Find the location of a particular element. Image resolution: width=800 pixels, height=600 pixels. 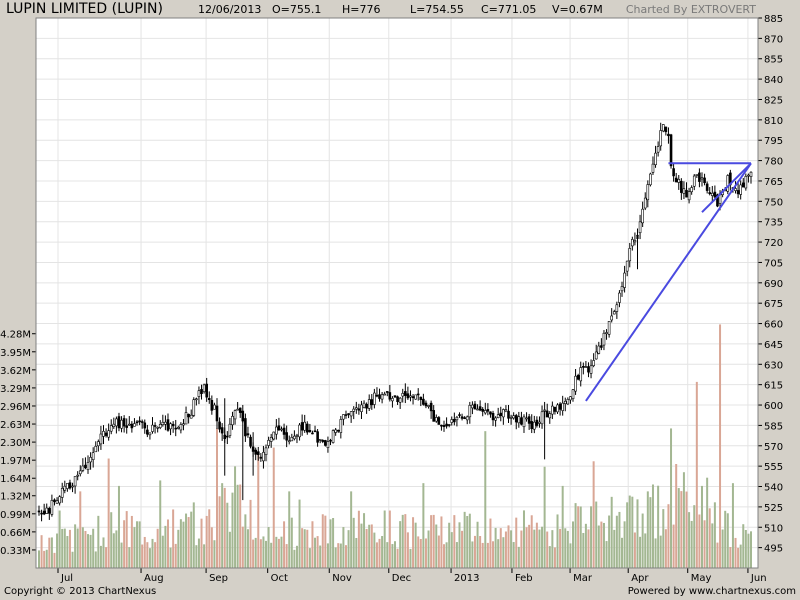

price-tick-label: 585 is located at coordinates (773, 426).